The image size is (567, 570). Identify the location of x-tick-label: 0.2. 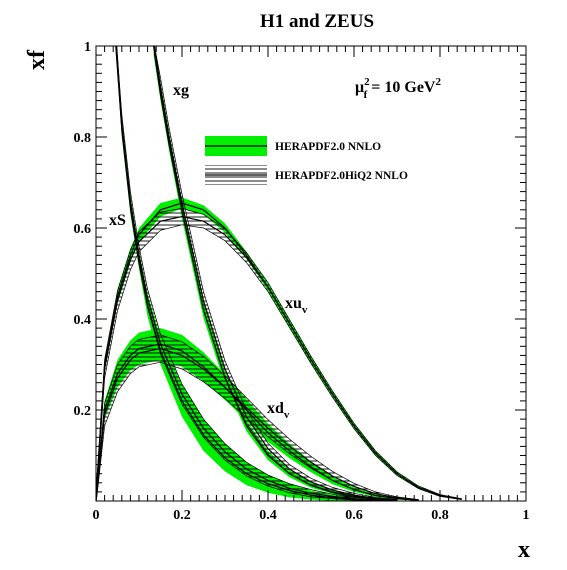
(182, 515).